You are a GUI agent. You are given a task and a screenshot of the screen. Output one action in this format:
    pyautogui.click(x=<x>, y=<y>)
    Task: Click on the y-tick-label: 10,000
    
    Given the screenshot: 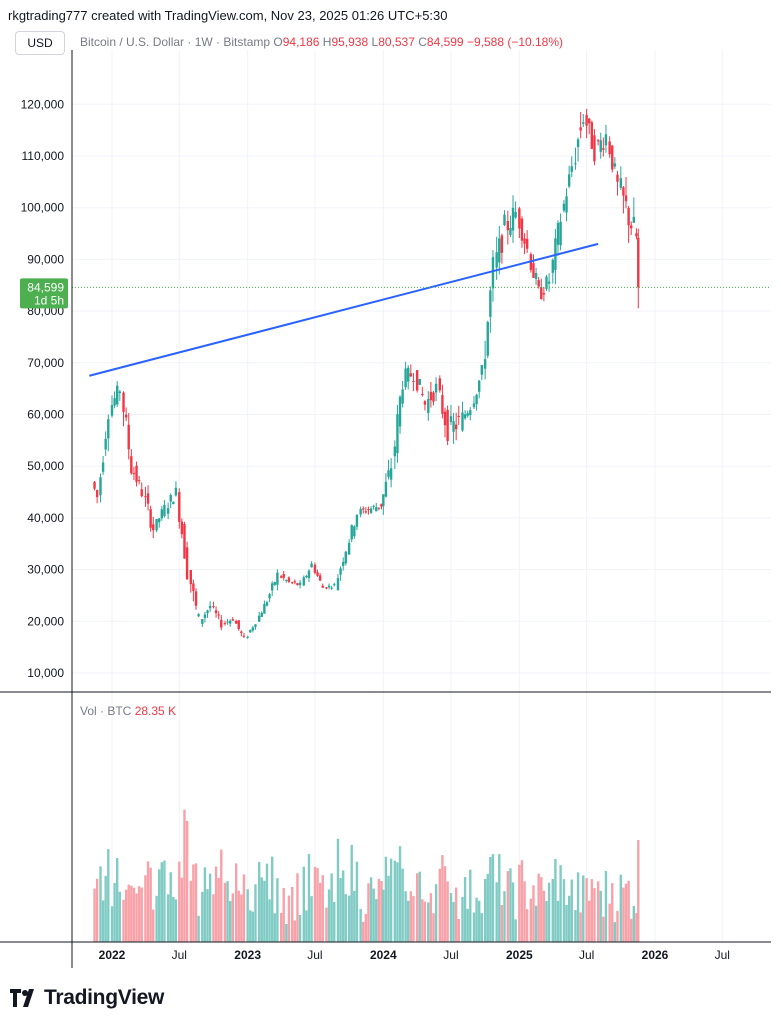 What is the action you would take?
    pyautogui.click(x=45, y=673)
    